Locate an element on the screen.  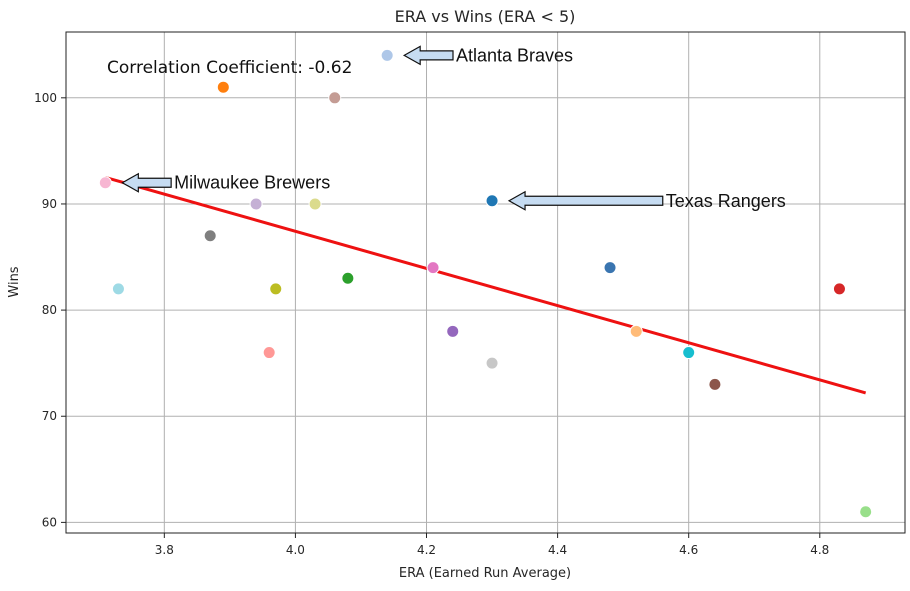
x-axis-ticks: 3.8 4.0 4.2 4.4 4.6 4.8 is located at coordinates (492, 545).